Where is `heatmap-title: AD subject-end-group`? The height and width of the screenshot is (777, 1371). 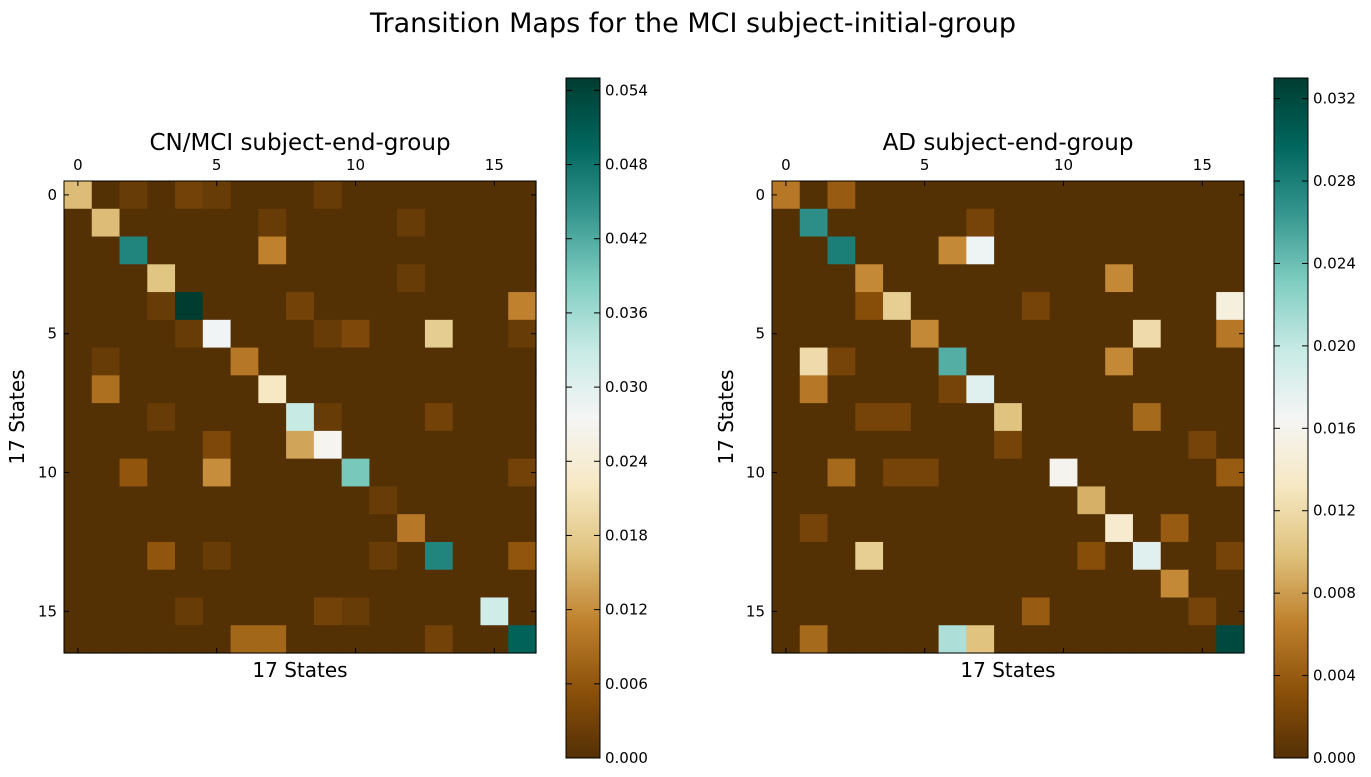 heatmap-title: AD subject-end-group is located at coordinates (1008, 143).